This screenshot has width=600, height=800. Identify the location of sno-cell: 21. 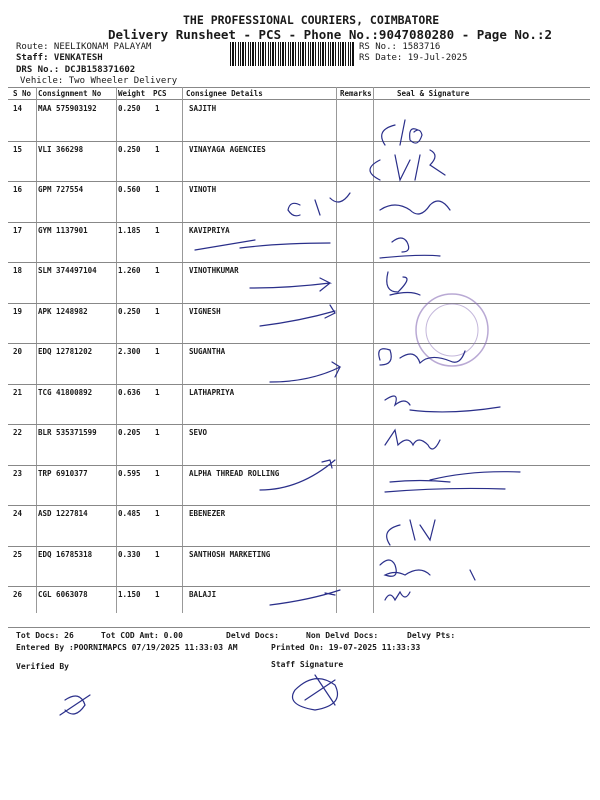
(18, 392).